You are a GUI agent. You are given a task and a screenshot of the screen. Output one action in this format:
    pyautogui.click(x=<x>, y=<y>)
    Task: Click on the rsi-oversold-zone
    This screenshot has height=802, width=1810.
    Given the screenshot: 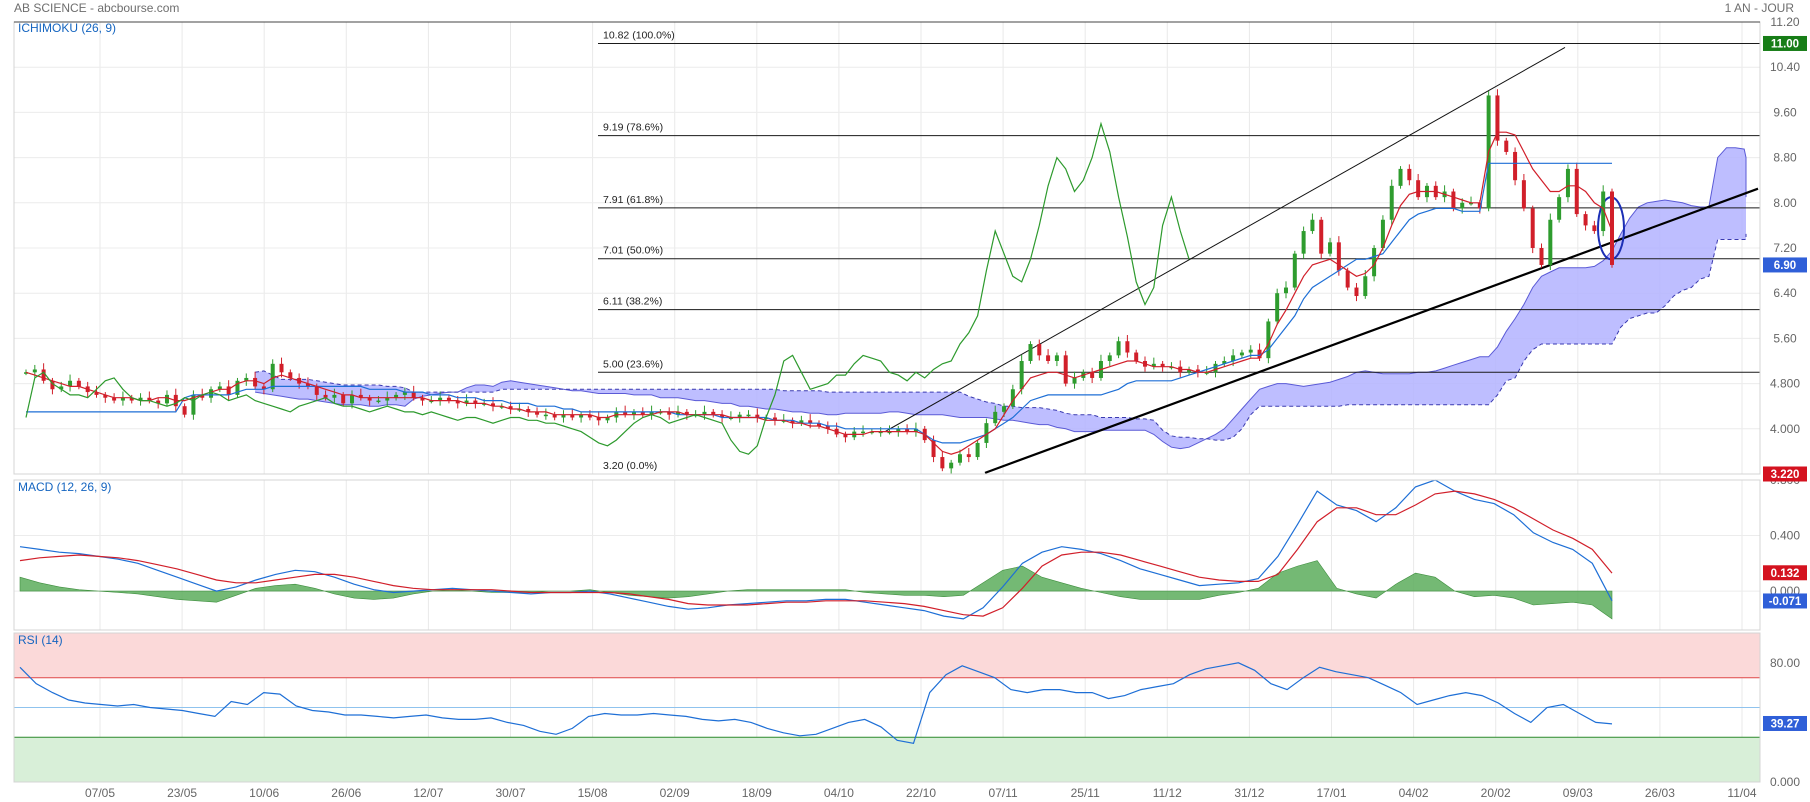 What is the action you would take?
    pyautogui.click(x=887, y=759)
    